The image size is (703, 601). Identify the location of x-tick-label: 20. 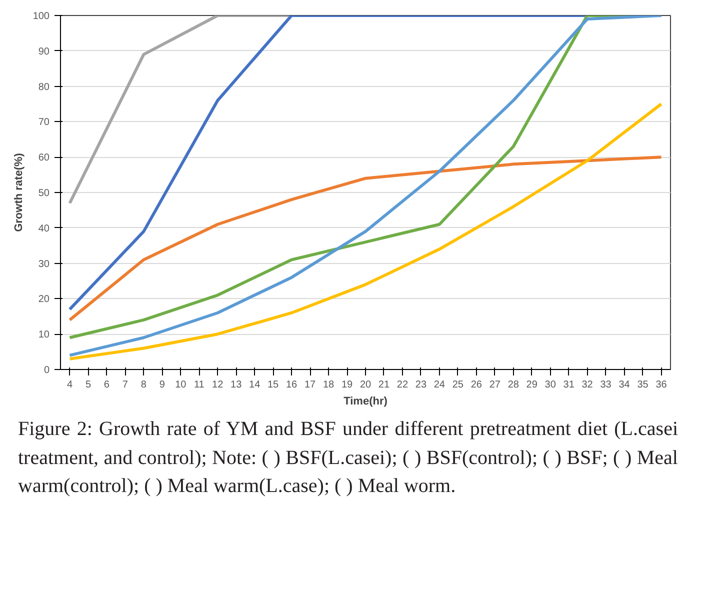
(366, 385).